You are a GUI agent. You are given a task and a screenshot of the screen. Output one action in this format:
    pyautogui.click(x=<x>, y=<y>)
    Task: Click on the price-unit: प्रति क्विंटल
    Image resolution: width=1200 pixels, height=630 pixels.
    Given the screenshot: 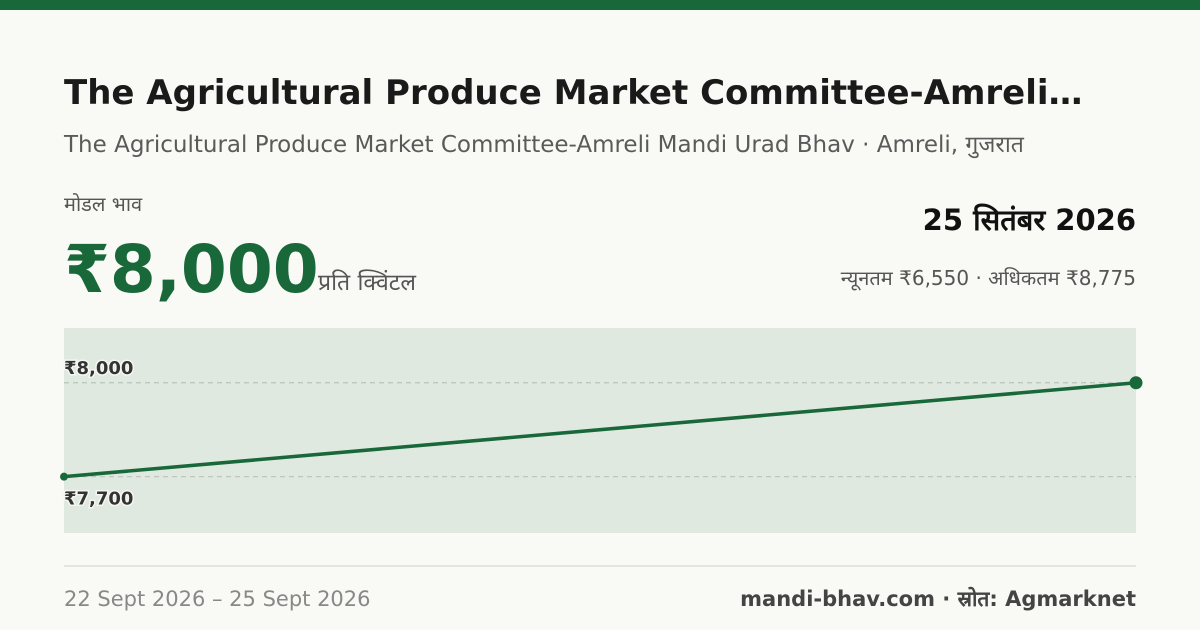 What is the action you would take?
    pyautogui.click(x=367, y=282)
    